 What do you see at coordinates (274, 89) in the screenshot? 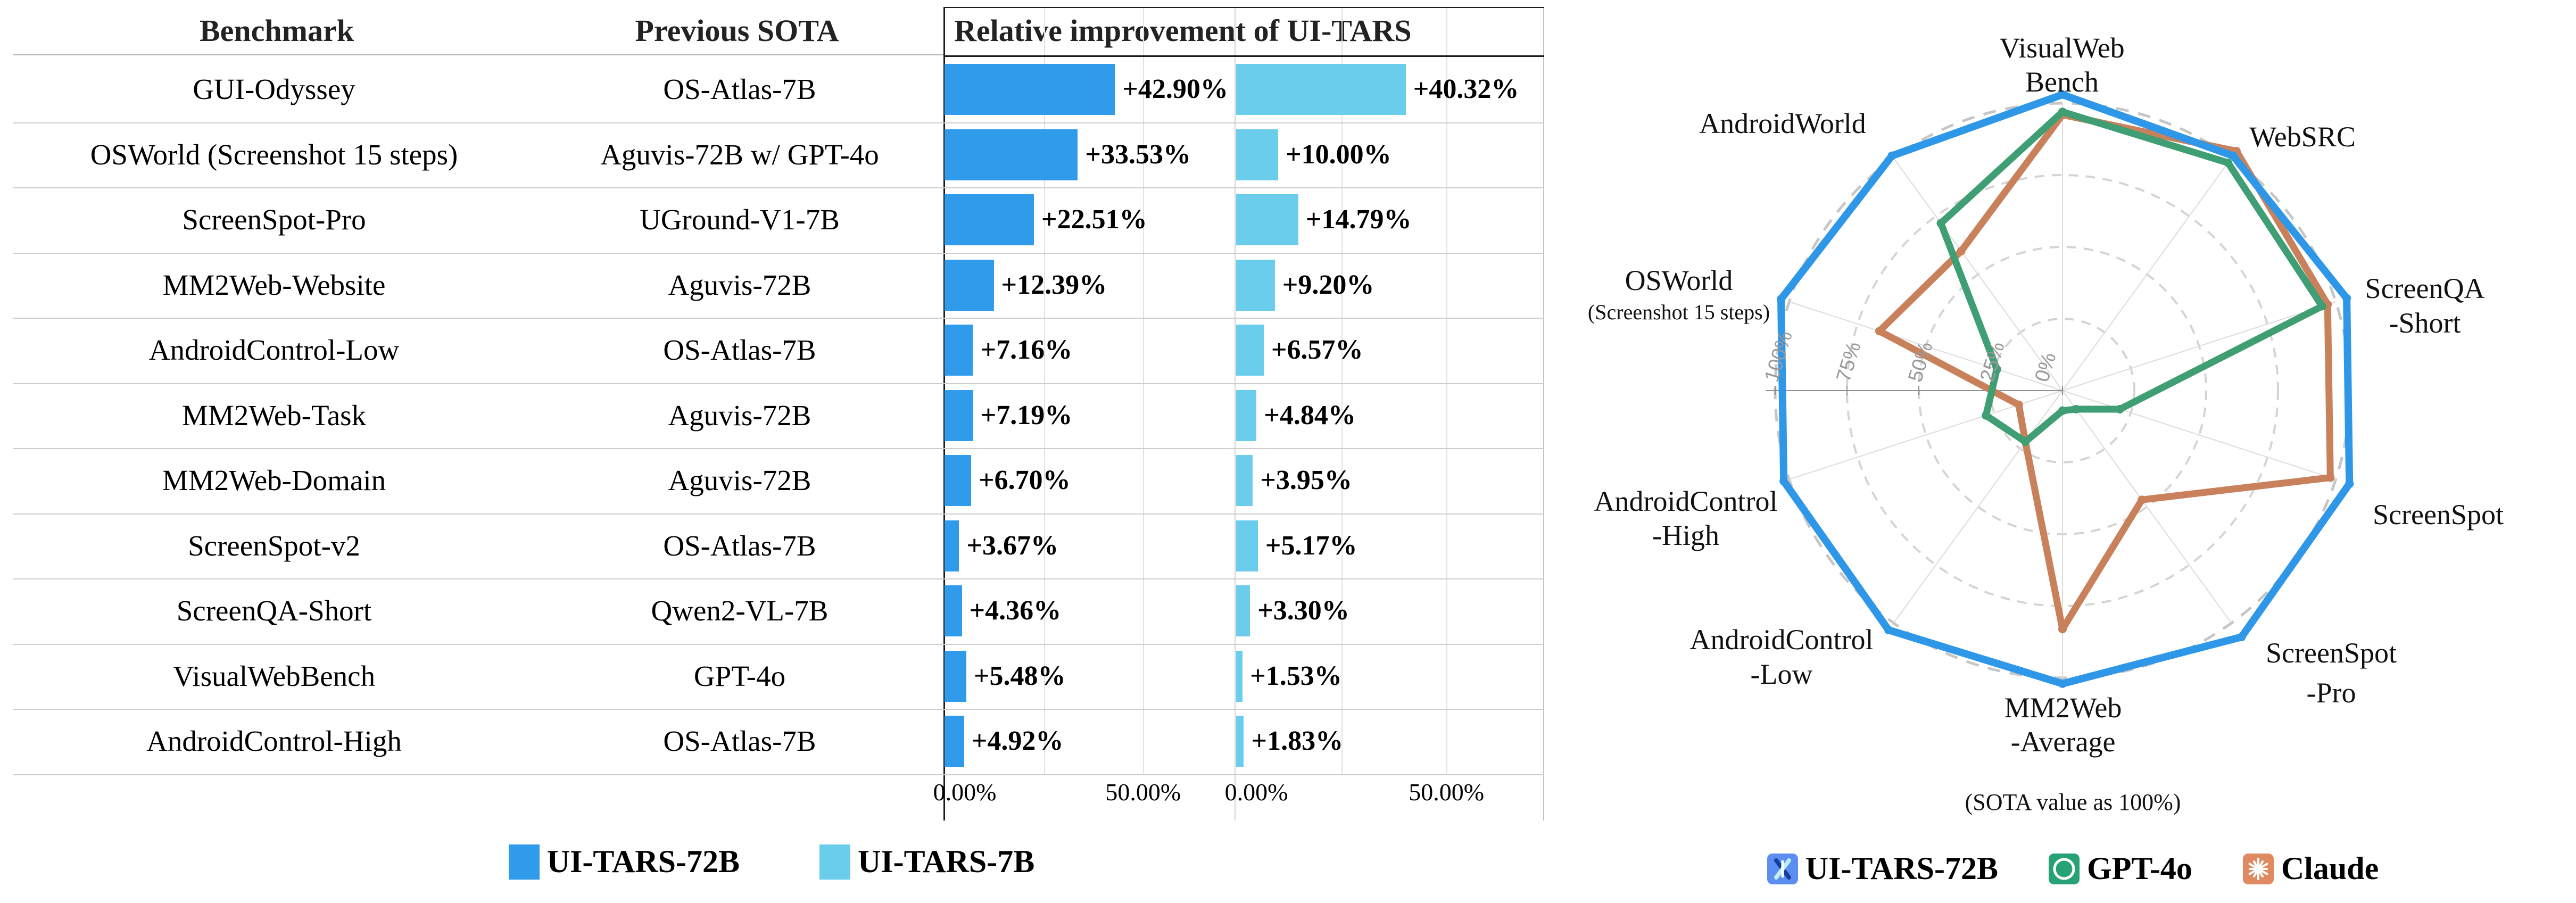
I see `benchmark-cell: GUI-Odyssey` at bounding box center [274, 89].